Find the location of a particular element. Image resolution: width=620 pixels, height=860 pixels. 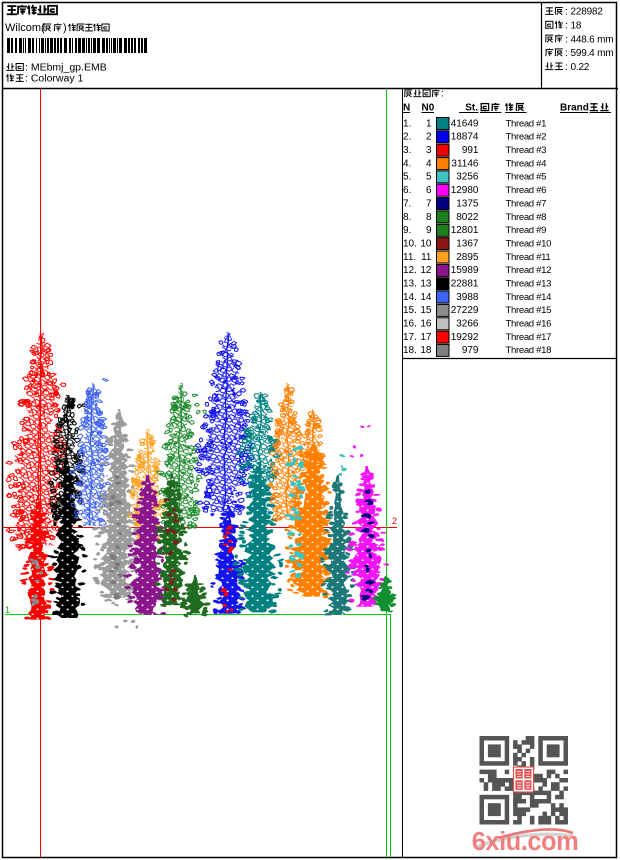

svg-text: 12 is located at coordinates (426, 270).